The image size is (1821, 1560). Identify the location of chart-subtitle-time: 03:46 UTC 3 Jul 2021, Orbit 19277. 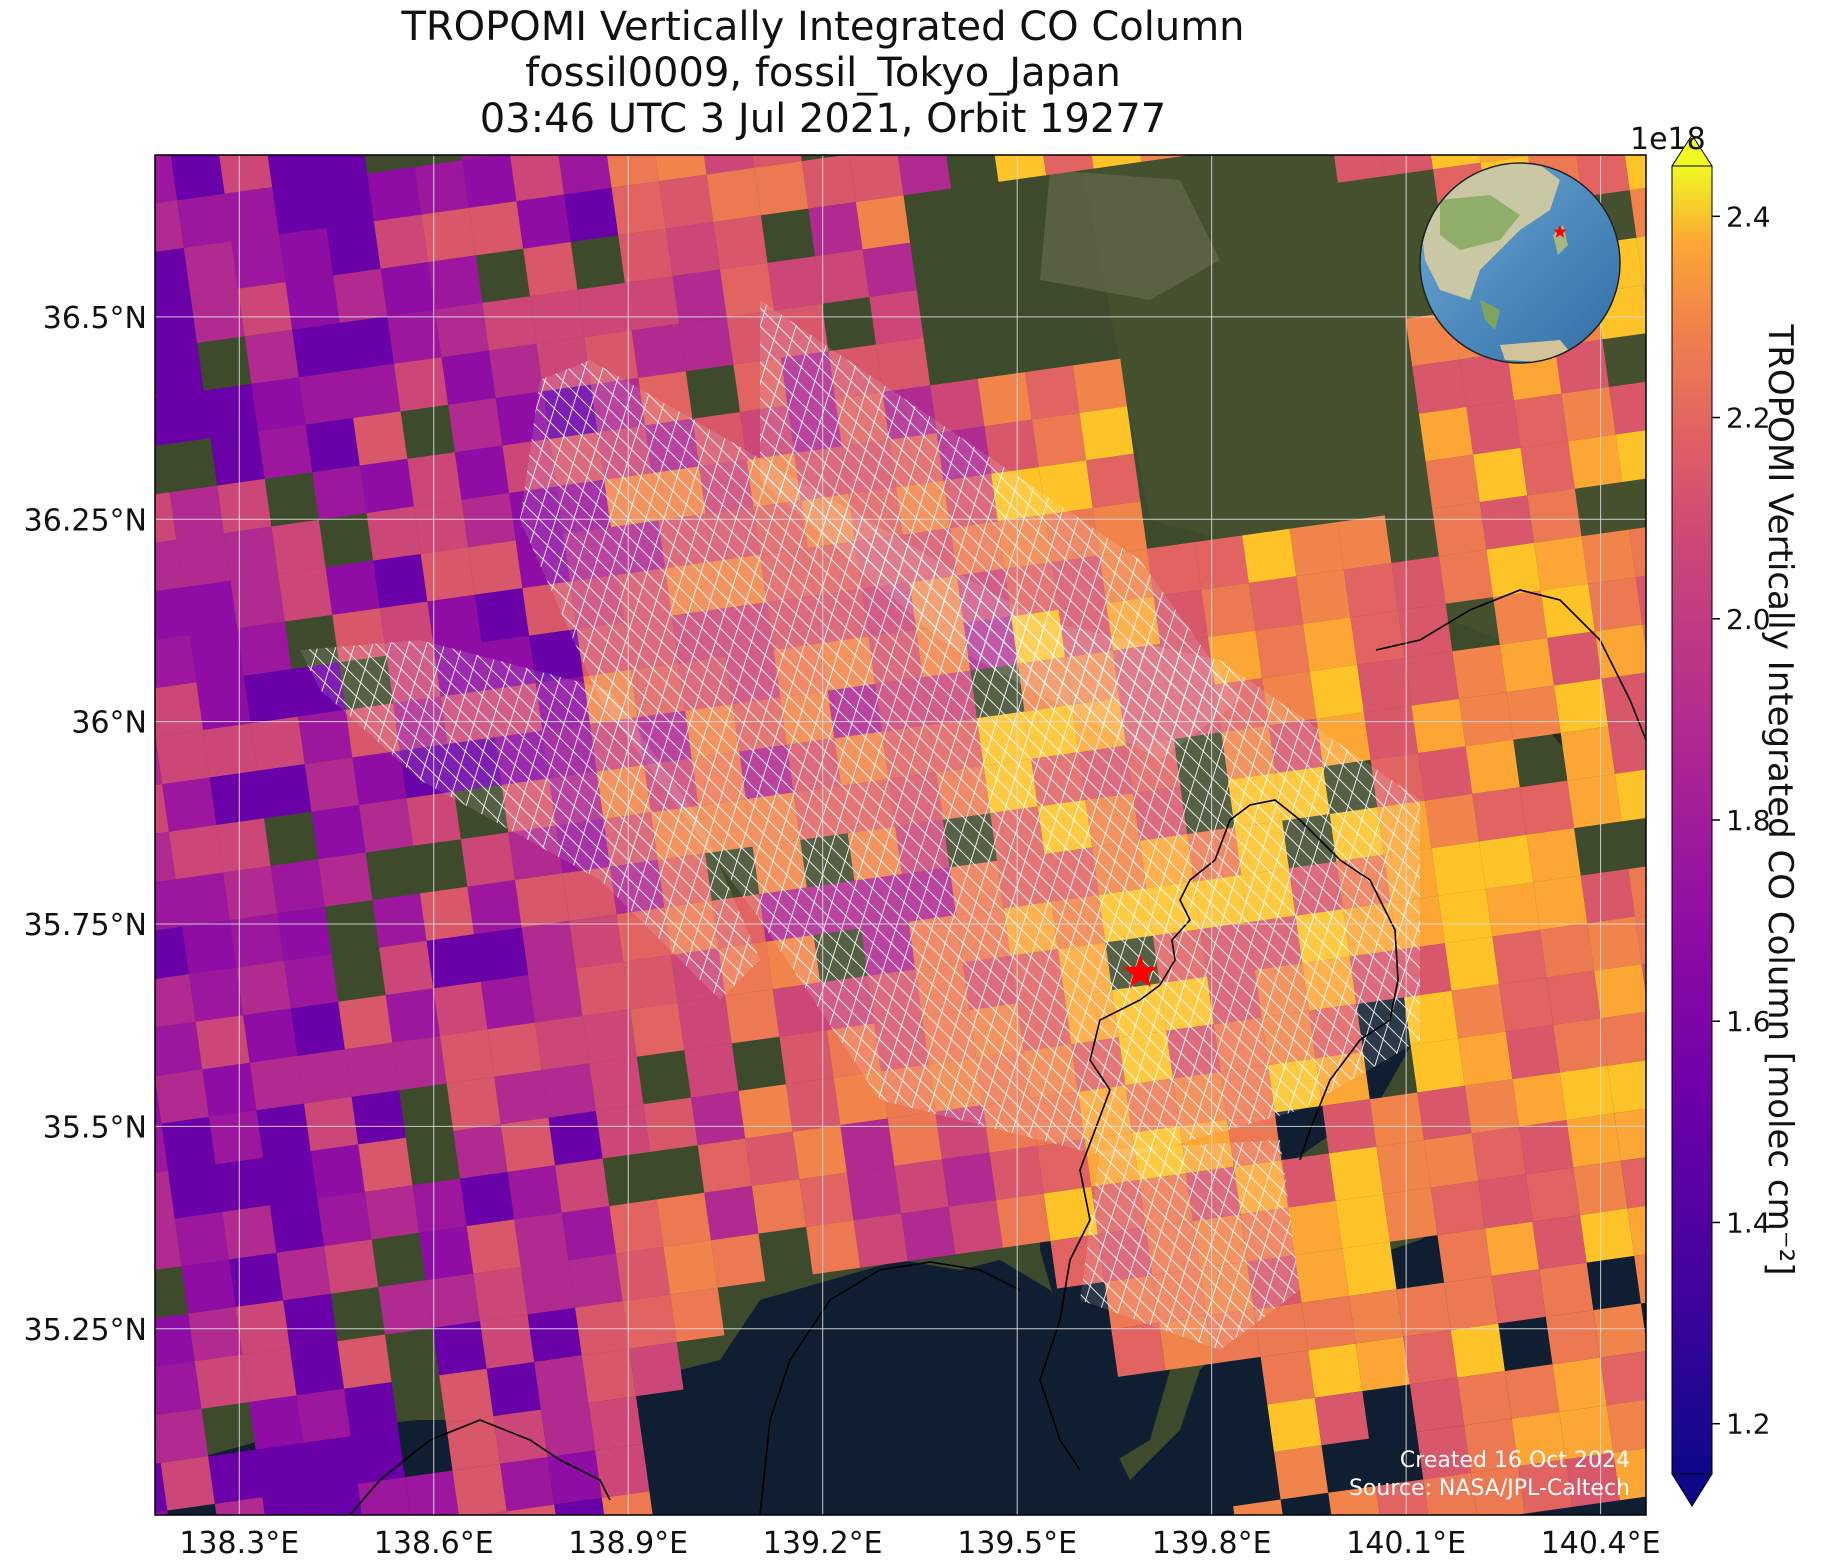
(823, 119).